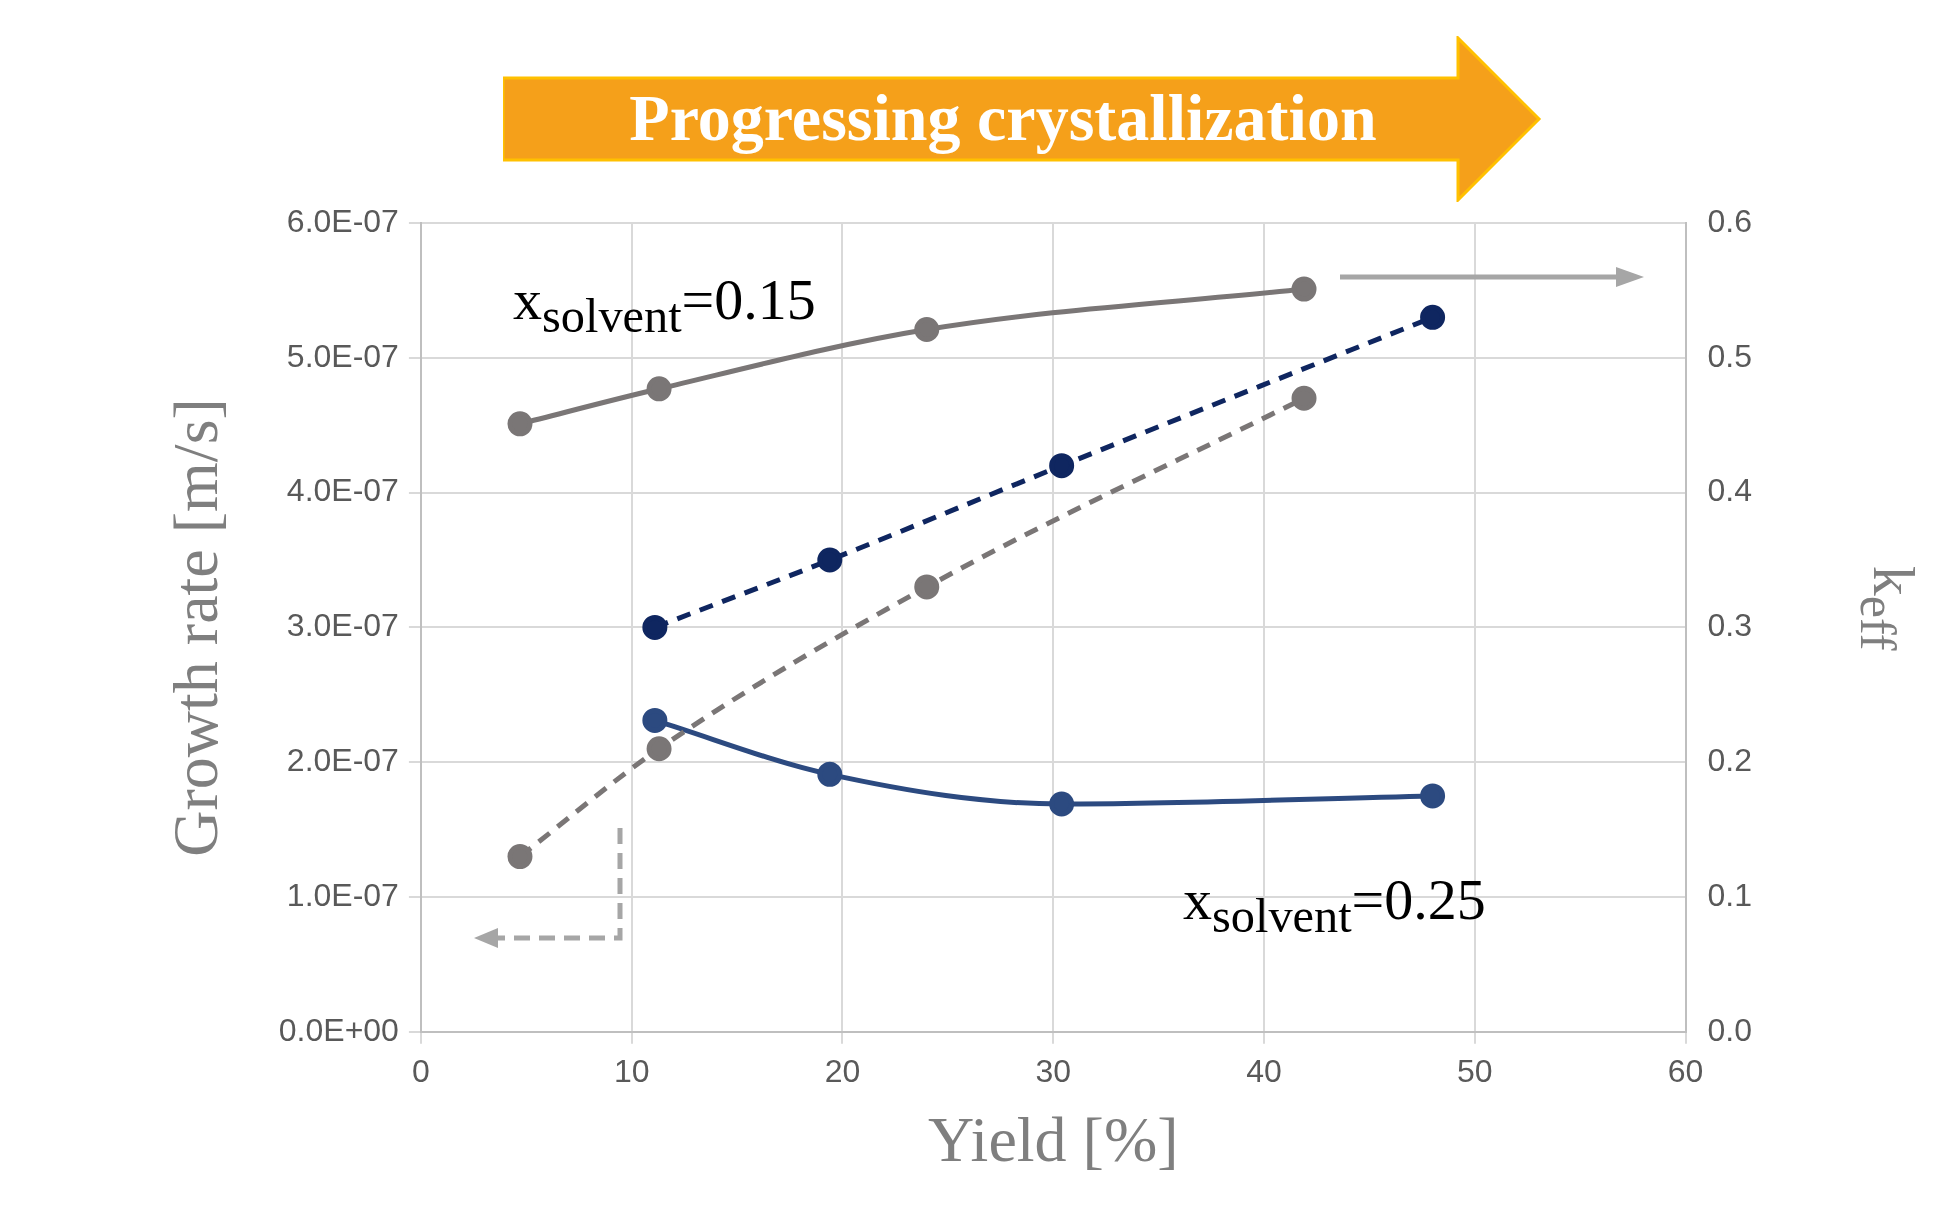 The image size is (1960, 1221). Describe the element at coordinates (1729, 1029) in the screenshot. I see `y2-tick-label: 0.0` at that location.